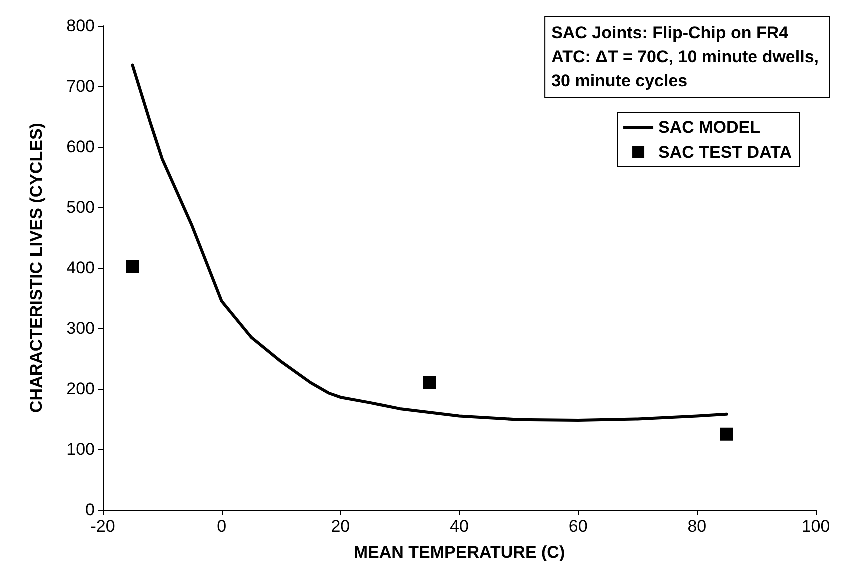  What do you see at coordinates (80, 26) in the screenshot?
I see `y-tick-label: 800` at bounding box center [80, 26].